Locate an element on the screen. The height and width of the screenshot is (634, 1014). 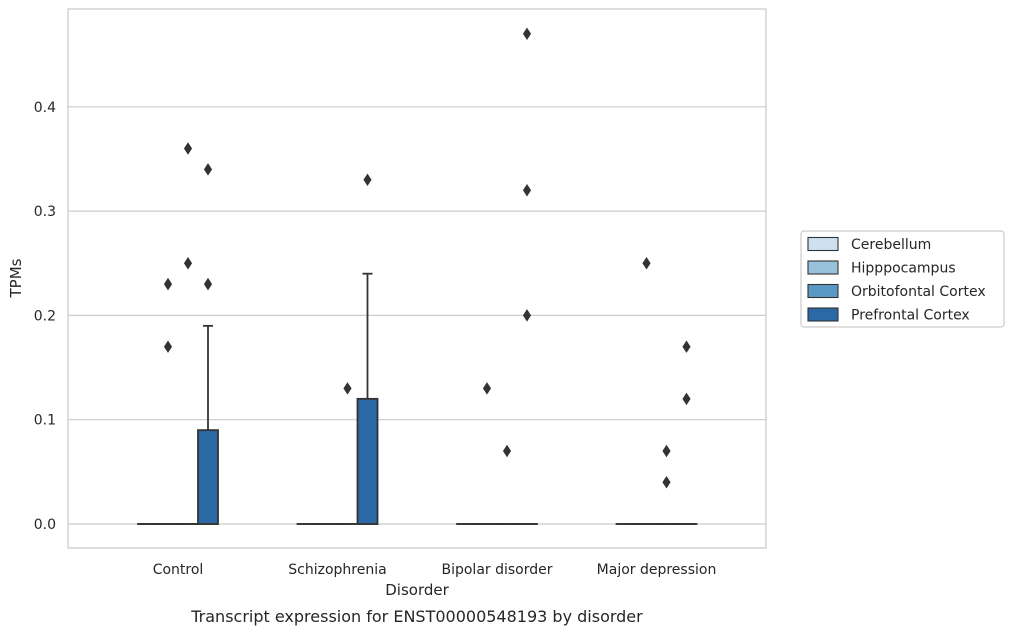
legend-frame is located at coordinates (902, 279).